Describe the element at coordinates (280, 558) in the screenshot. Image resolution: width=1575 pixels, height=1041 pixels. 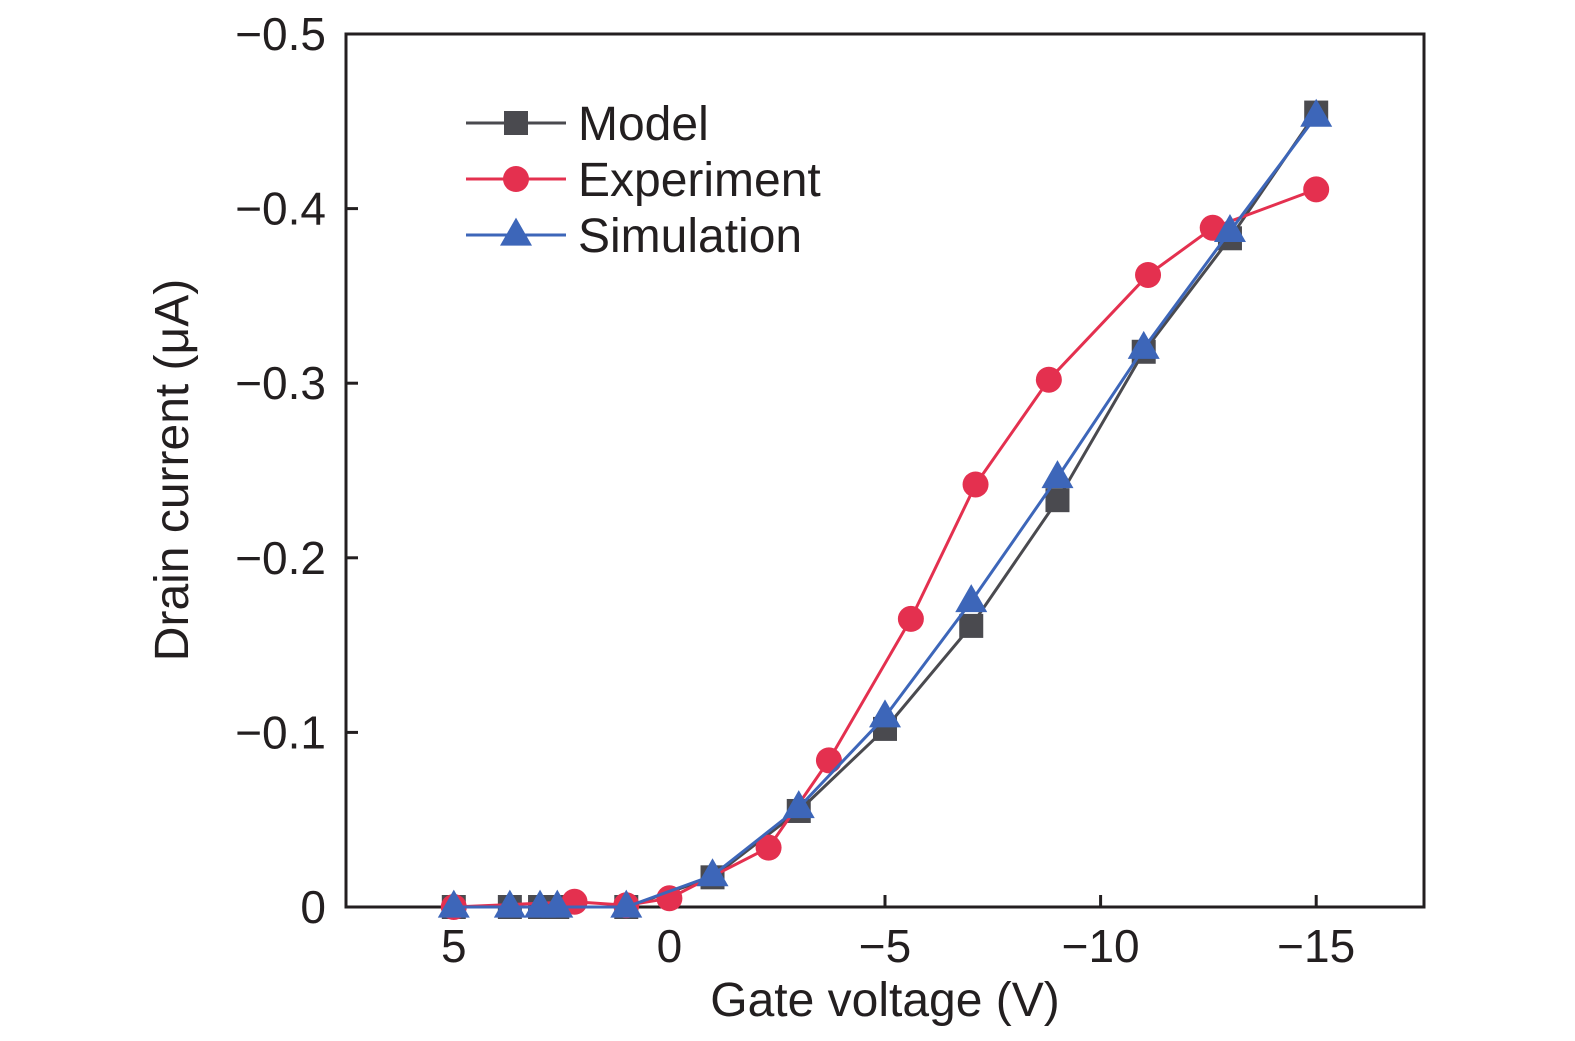
I see `y-tick-label: −0.2` at that location.